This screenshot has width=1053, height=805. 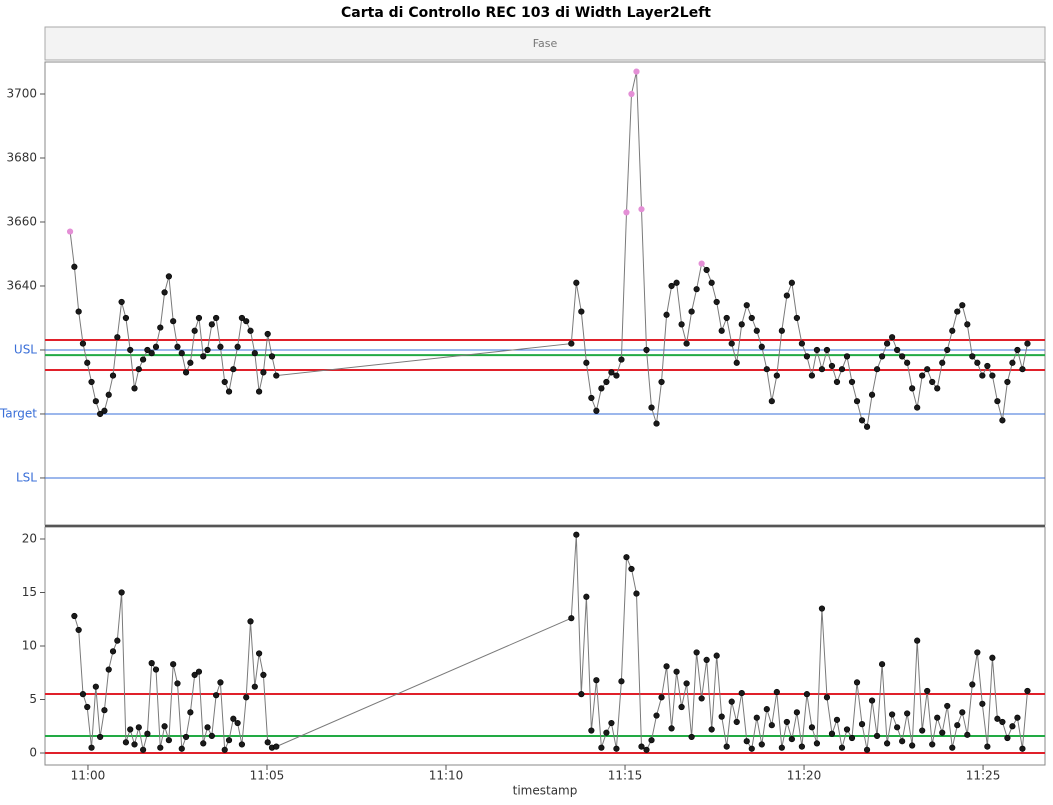 What do you see at coordinates (21, 285) in the screenshot?
I see `y-tick-label: 3640` at bounding box center [21, 285].